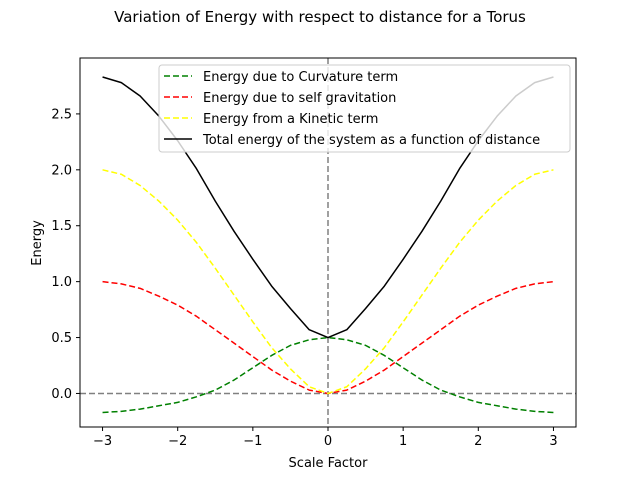 Image resolution: width=640 pixels, height=480 pixels. I want to click on y-axis-label: Energy, so click(37, 243).